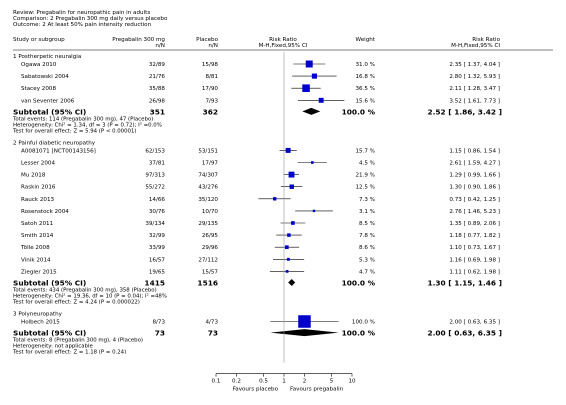  Describe the element at coordinates (367, 212) in the screenshot. I see `study-weight: 3.1 %` at that location.